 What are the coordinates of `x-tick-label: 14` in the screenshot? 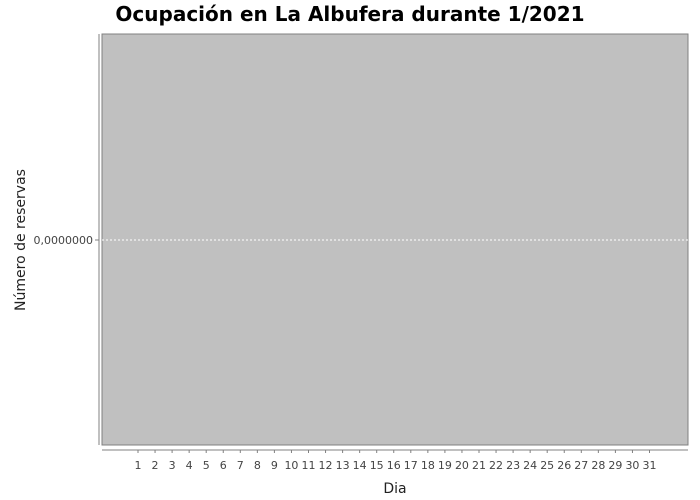 It's located at (360, 465).